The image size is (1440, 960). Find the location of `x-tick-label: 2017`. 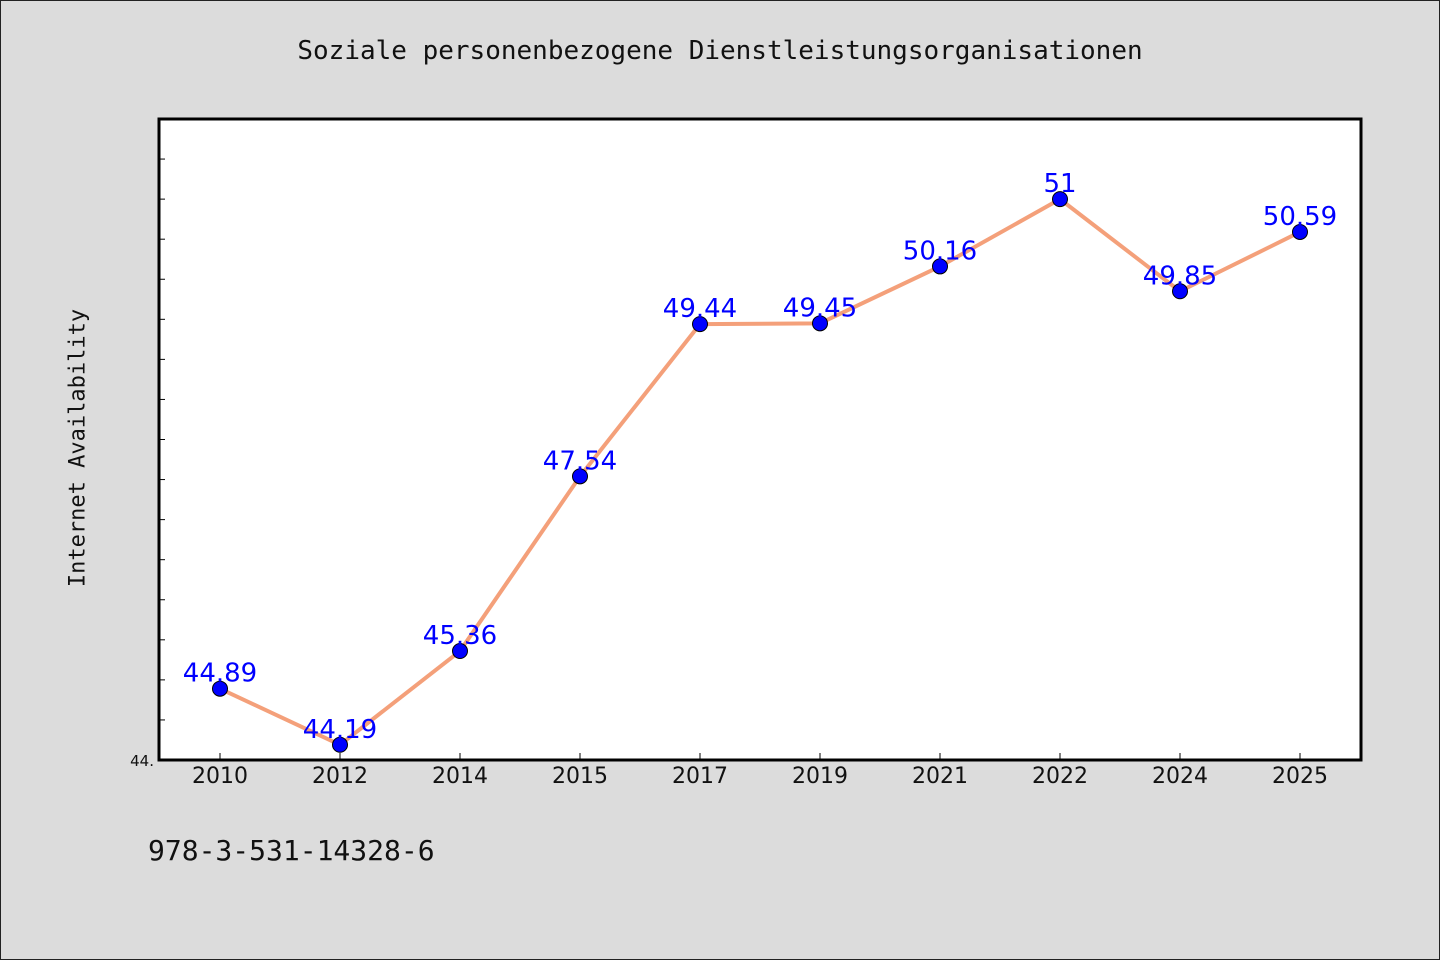

x-tick-label: 2017 is located at coordinates (700, 776).